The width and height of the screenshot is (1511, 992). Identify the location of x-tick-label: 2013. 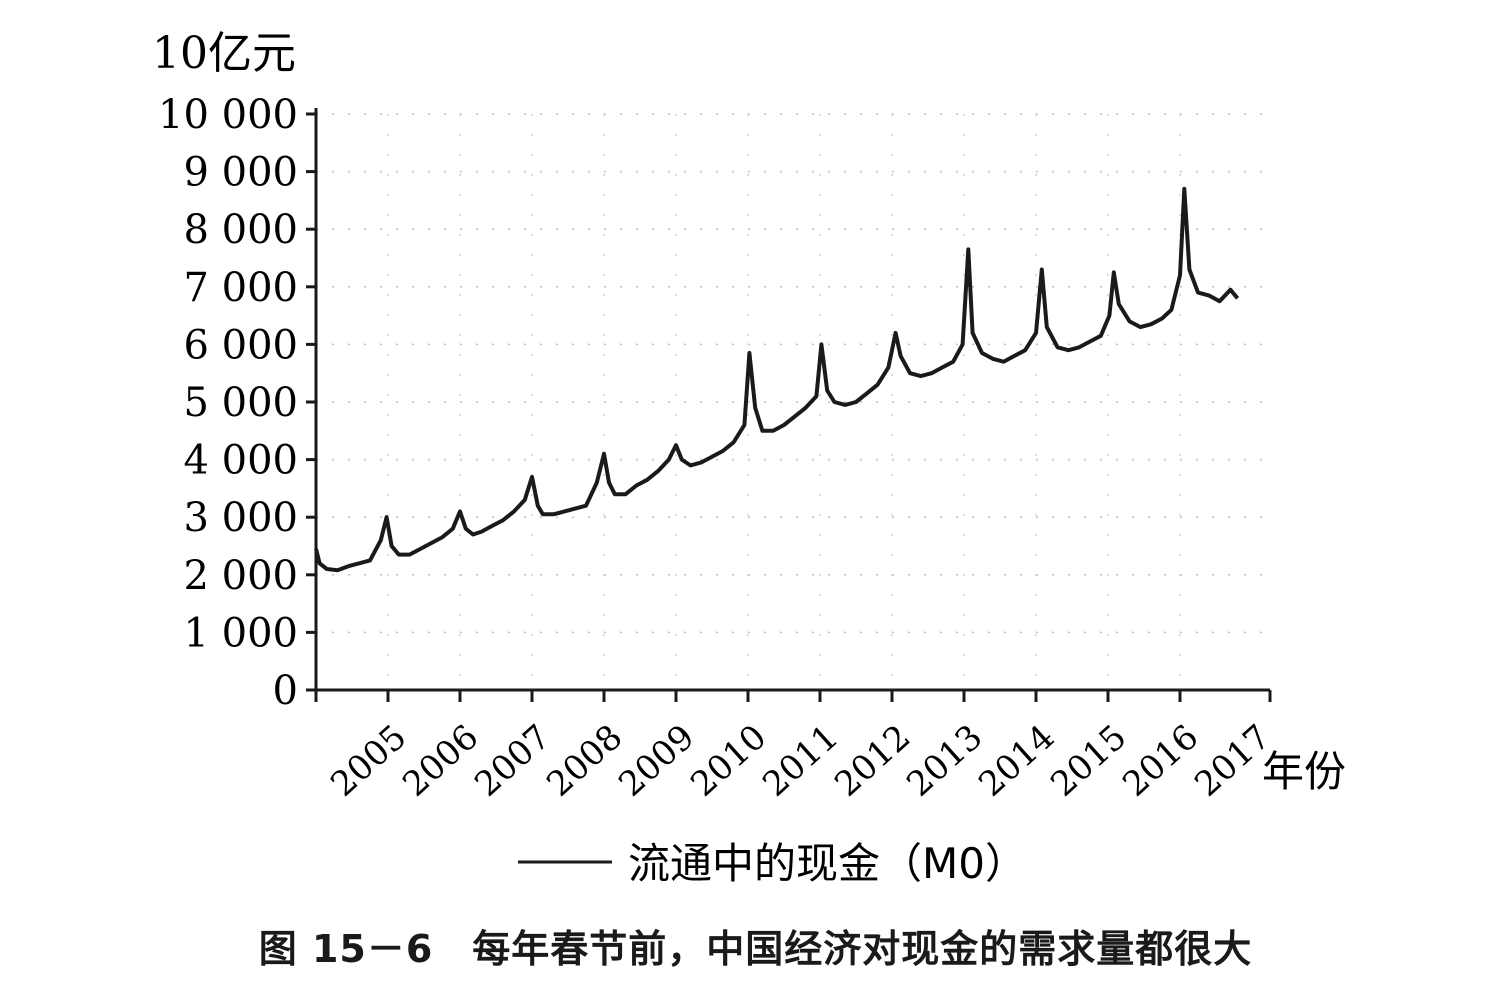
(944, 761).